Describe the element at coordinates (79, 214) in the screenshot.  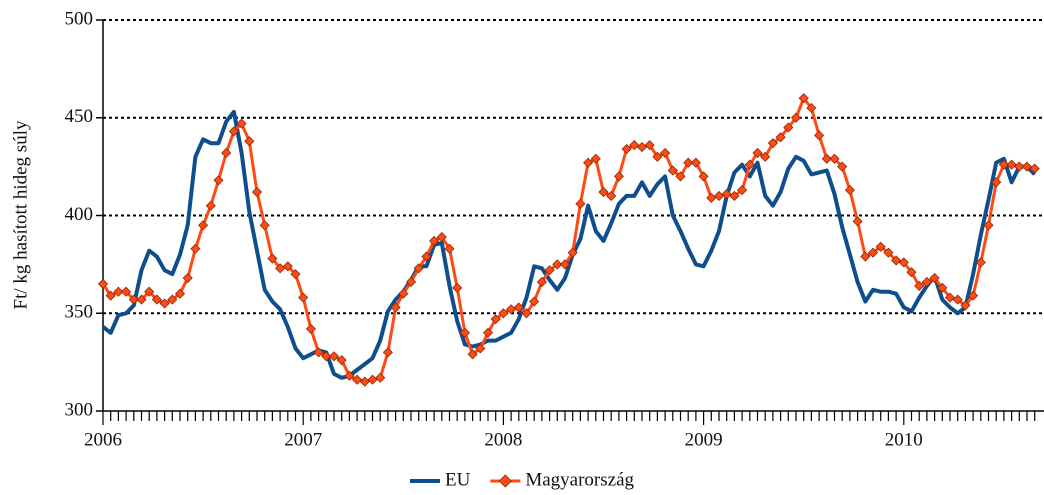
I see `y-tick-label: 400` at that location.